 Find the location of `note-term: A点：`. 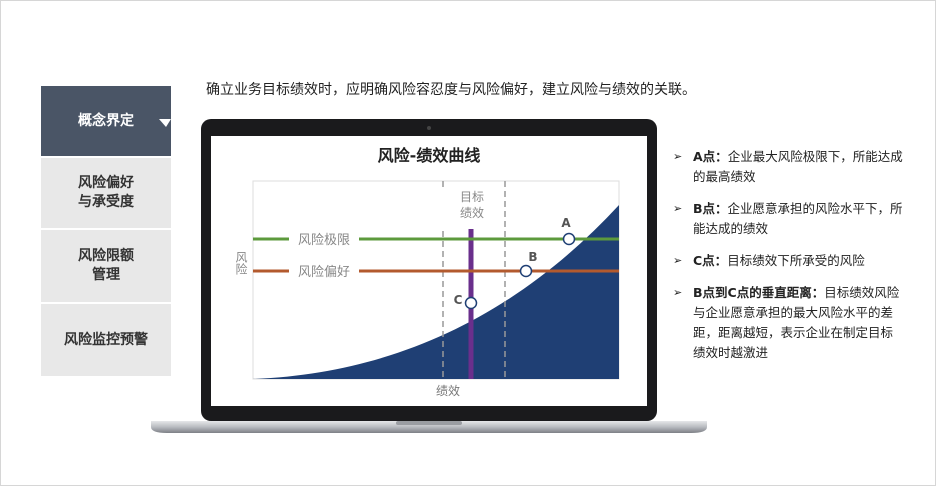

note-term: A点： is located at coordinates (710, 156).